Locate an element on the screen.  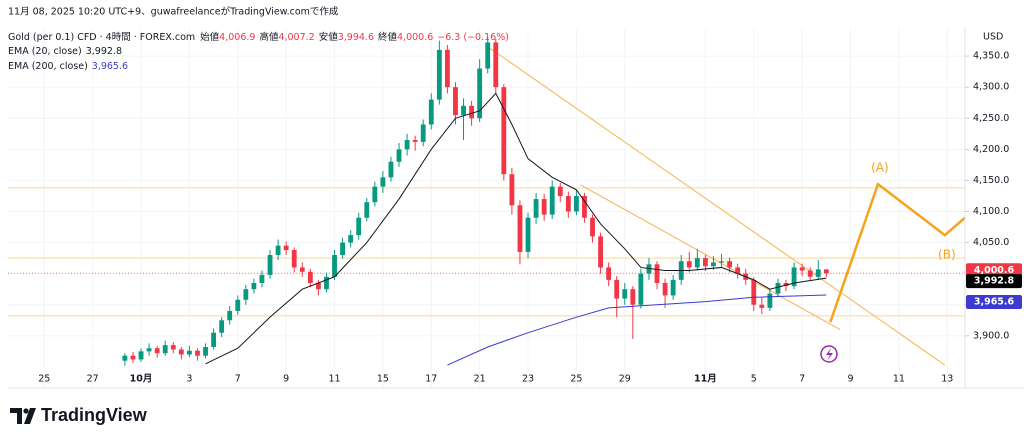
x-tick-label: 9 is located at coordinates (850, 379).